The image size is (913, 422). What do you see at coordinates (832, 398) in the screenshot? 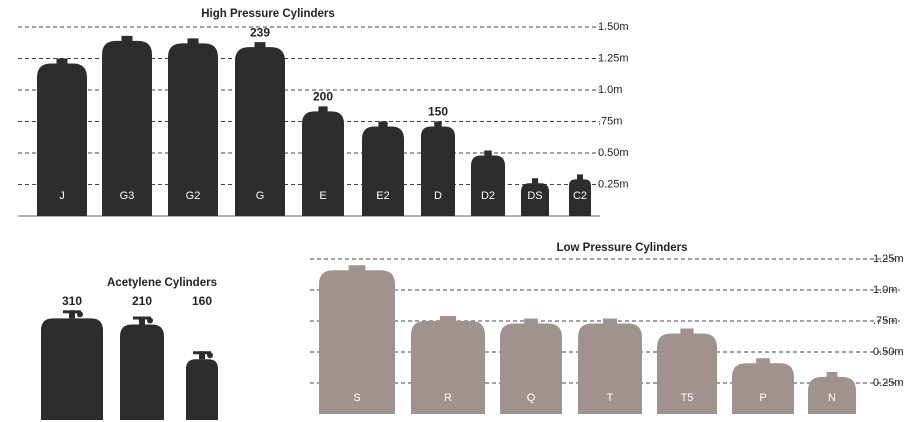
I see `category-label: N` at bounding box center [832, 398].